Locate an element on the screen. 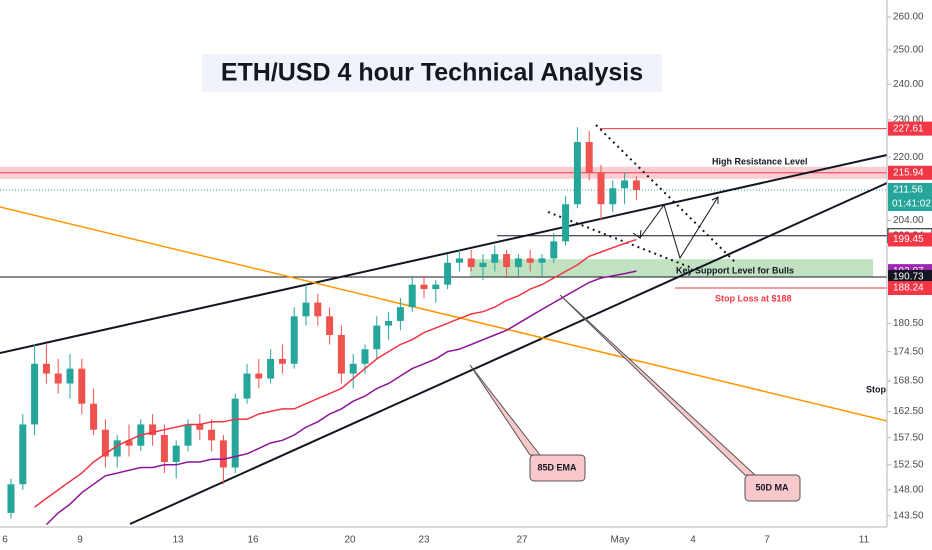 The width and height of the screenshot is (932, 550). y-tick-label: 148.00 is located at coordinates (908, 490).